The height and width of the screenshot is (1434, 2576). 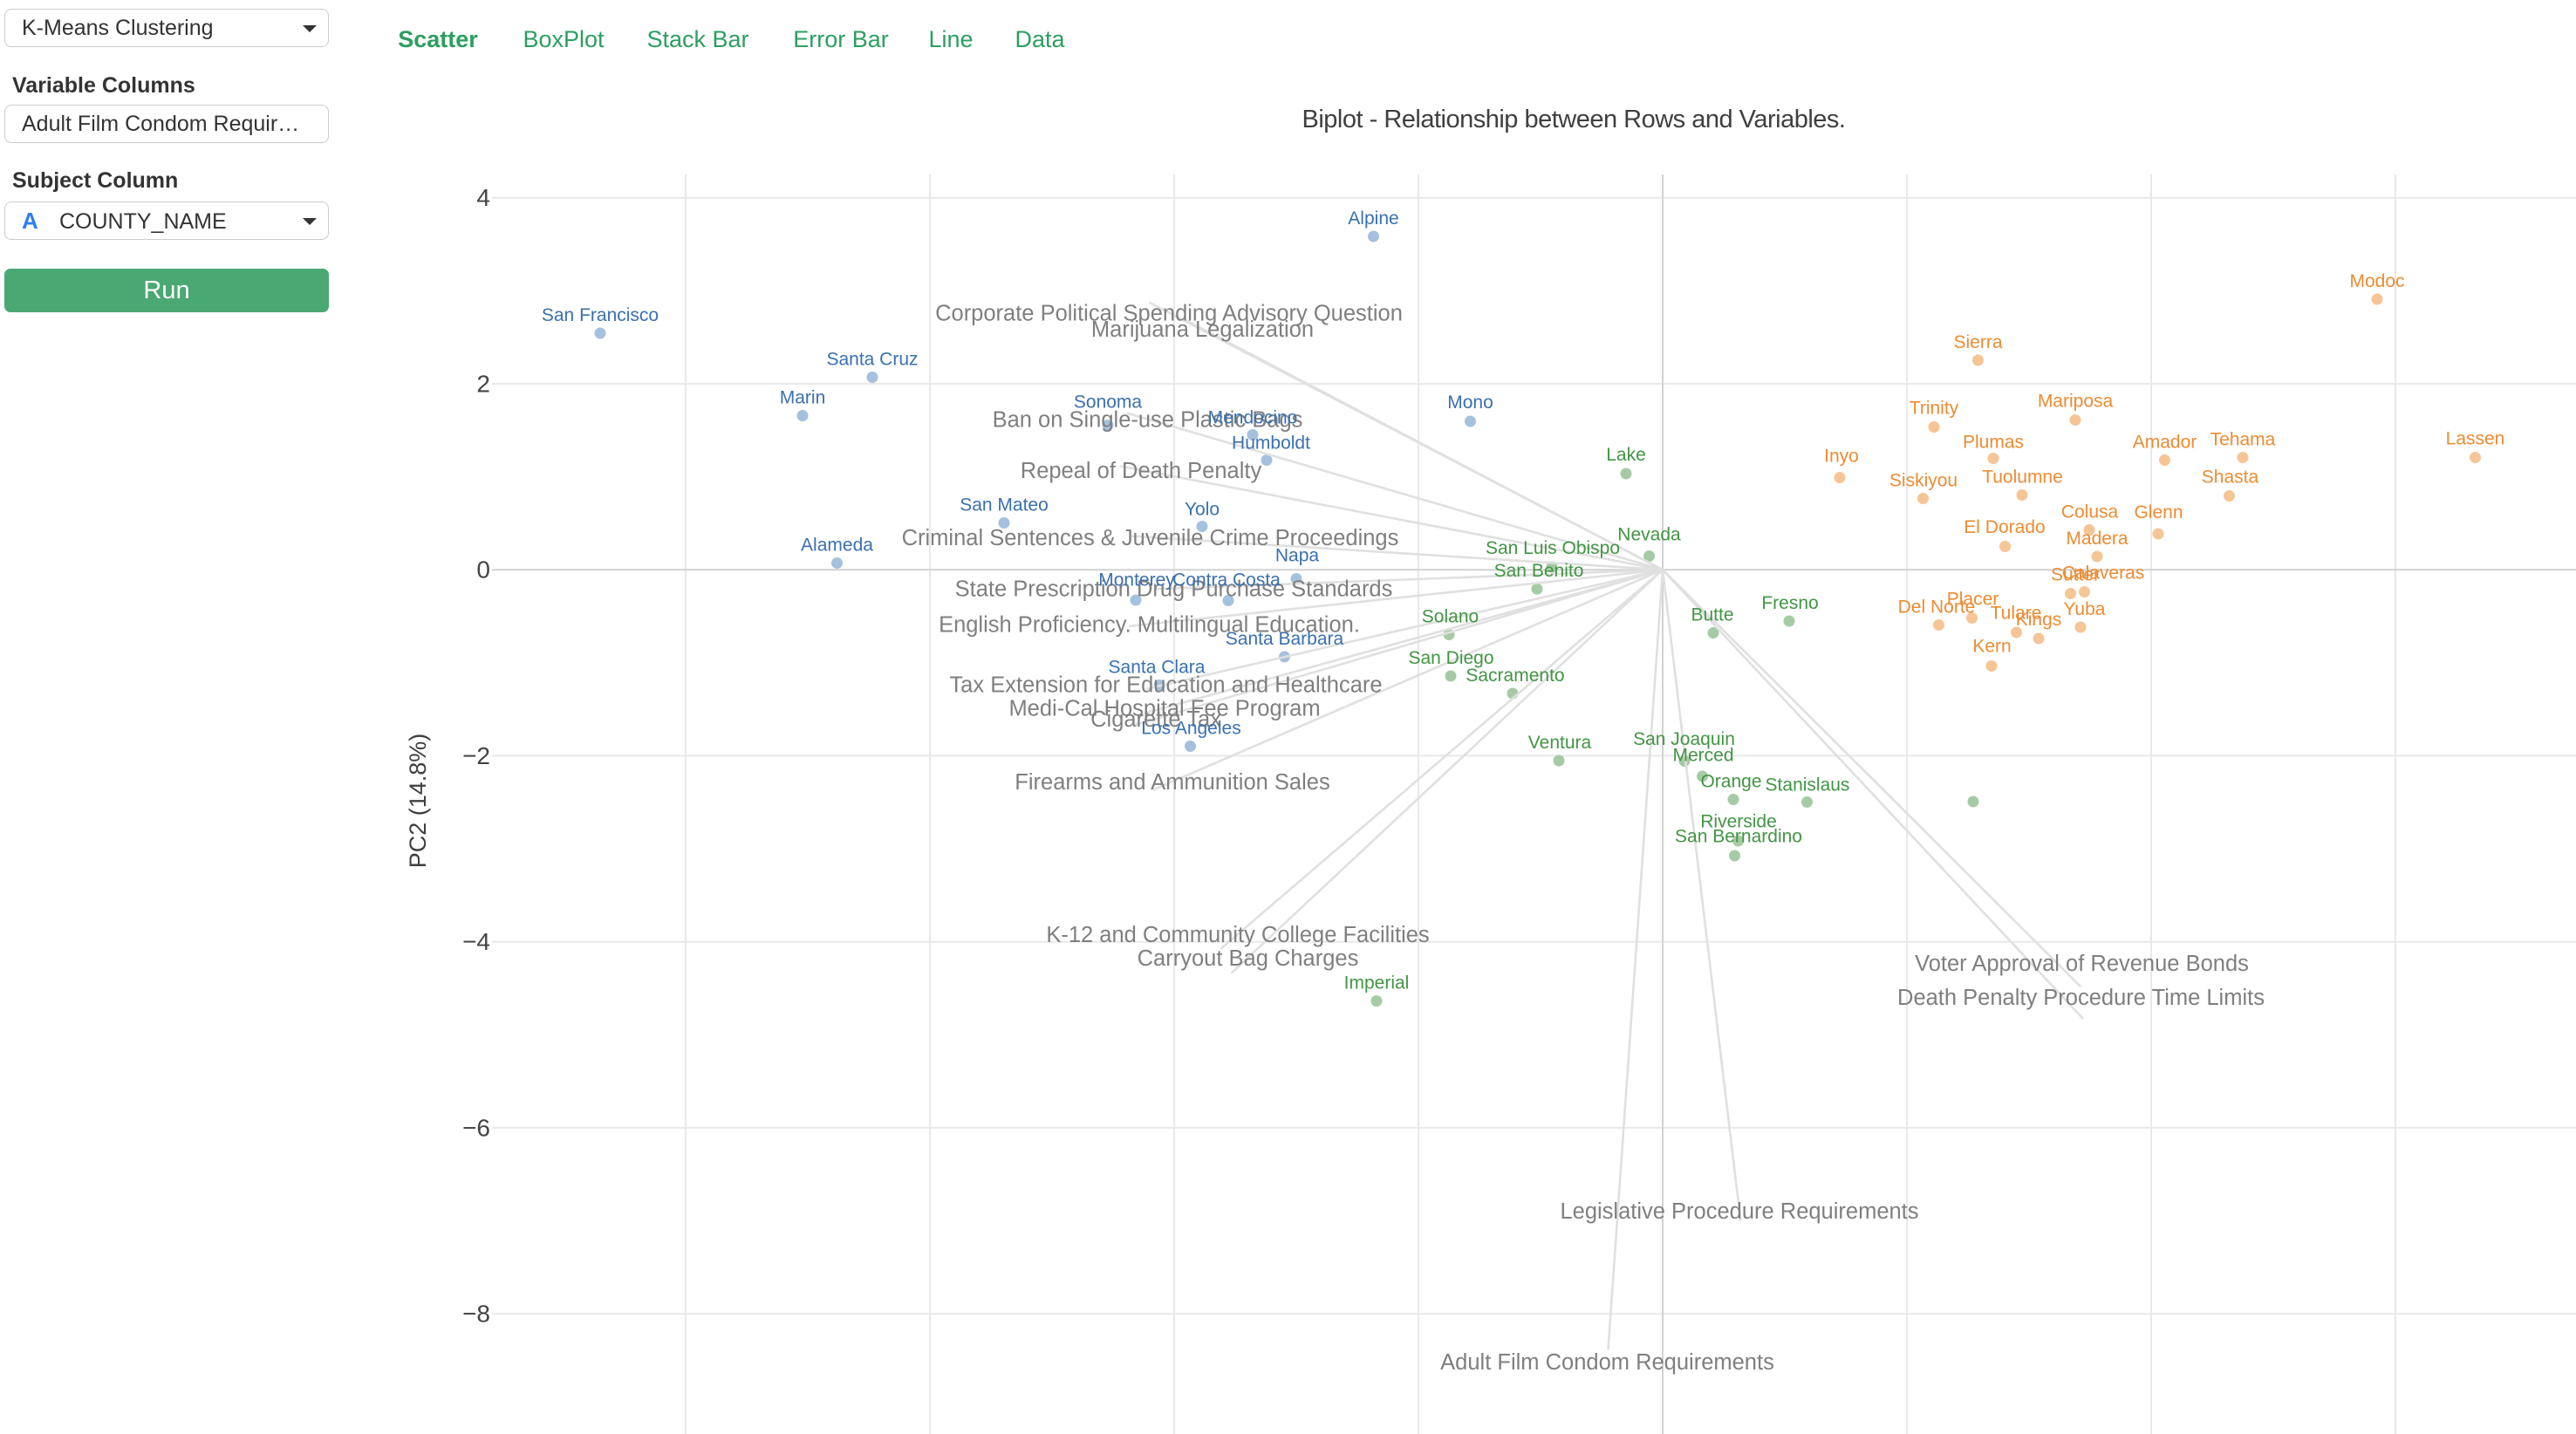 What do you see at coordinates (2081, 998) in the screenshot?
I see `svg-text:Death Penalty Procedure Time L: Death Penalty Procedure Time Limits` at bounding box center [2081, 998].